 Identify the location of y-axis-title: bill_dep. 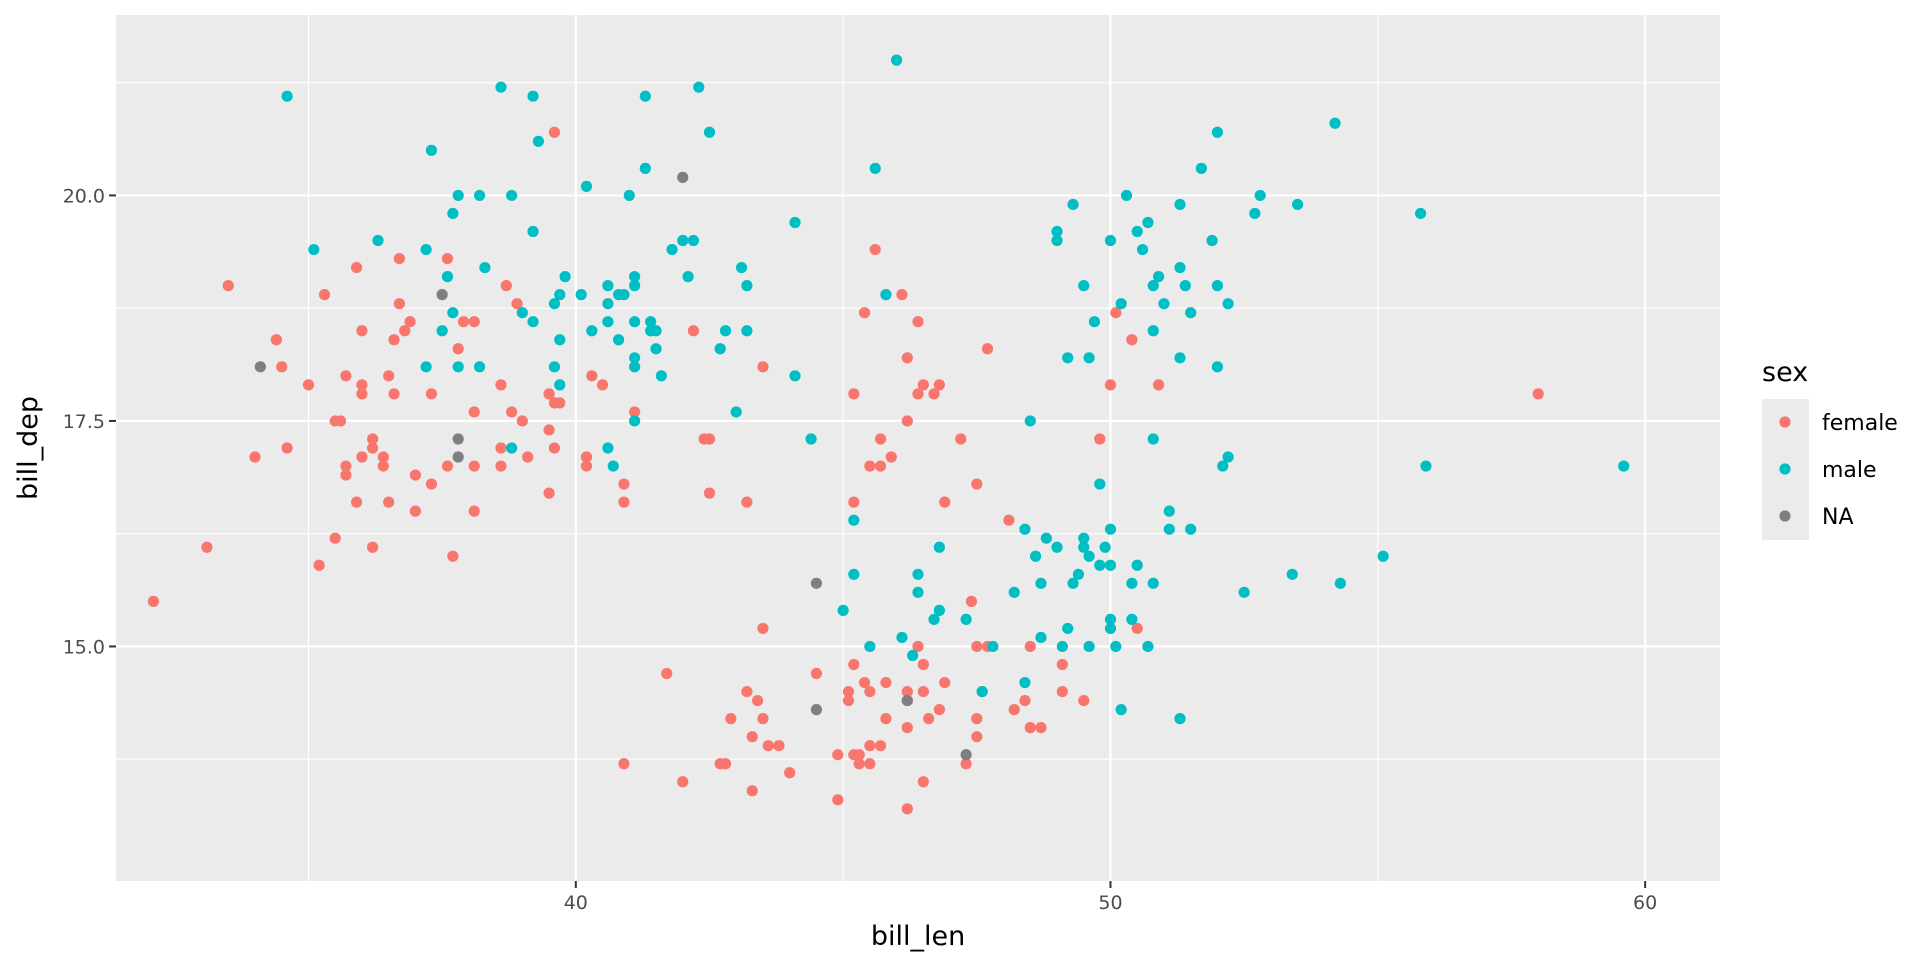
(28, 448).